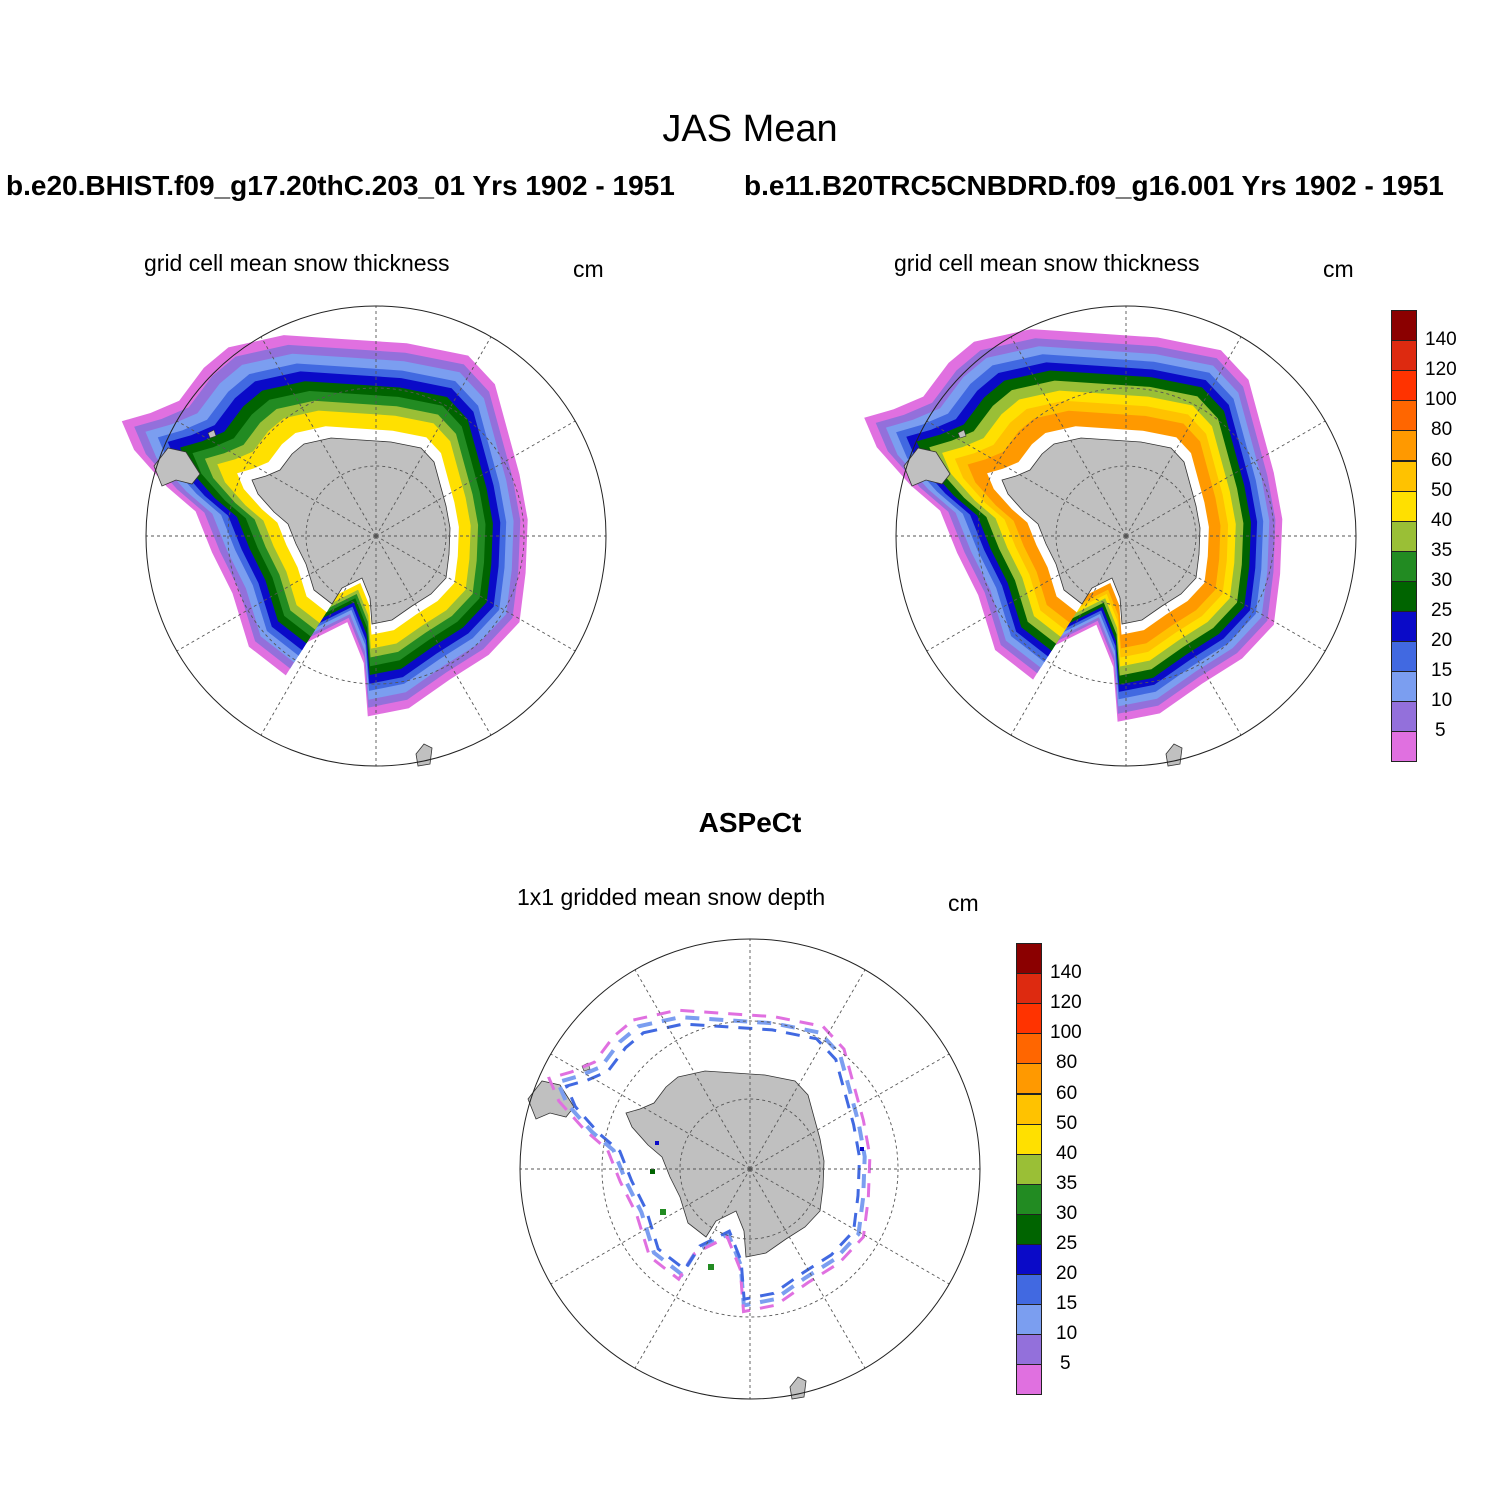 The height and width of the screenshot is (1500, 1500). I want to click on colorbar-tick-label: 140, so click(1066, 973).